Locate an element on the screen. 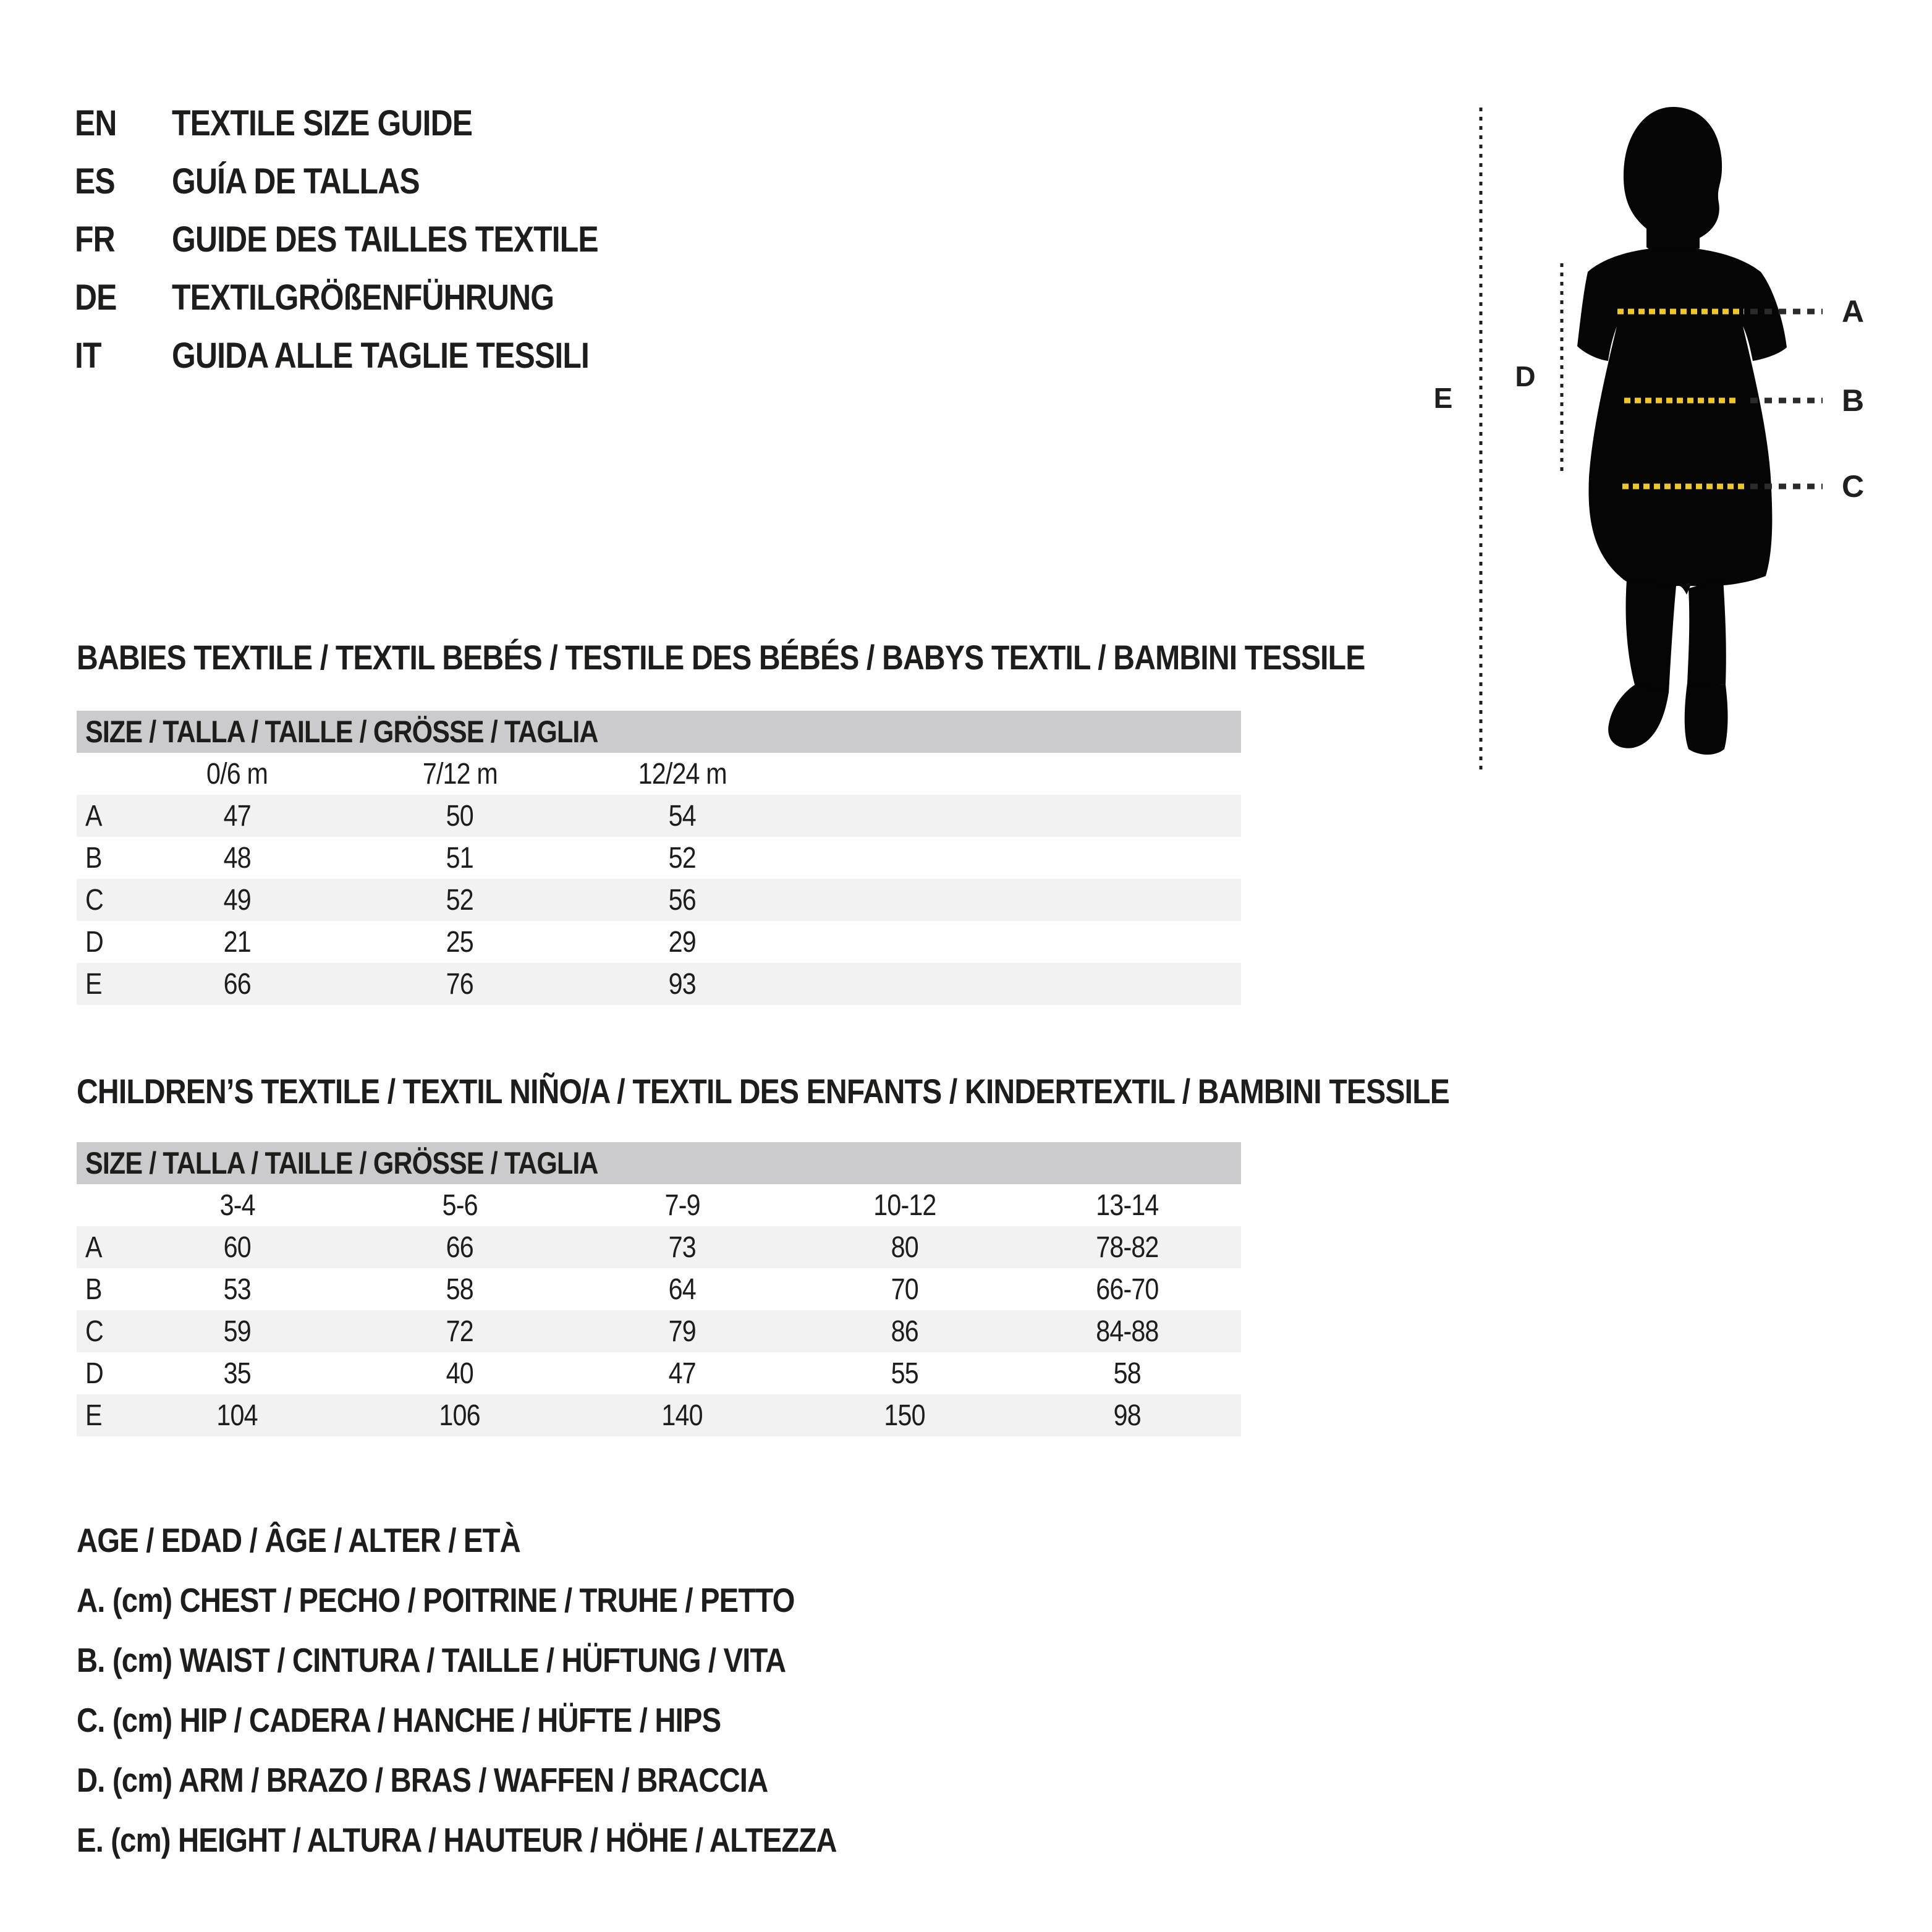 This screenshot has width=1932, height=1932. table-row: D 21 25 29 is located at coordinates (659, 942).